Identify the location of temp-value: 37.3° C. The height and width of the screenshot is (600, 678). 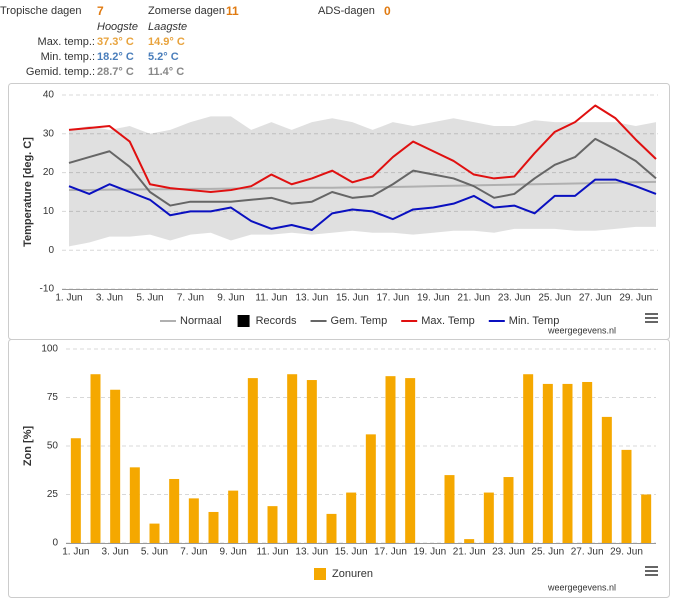
(115, 42).